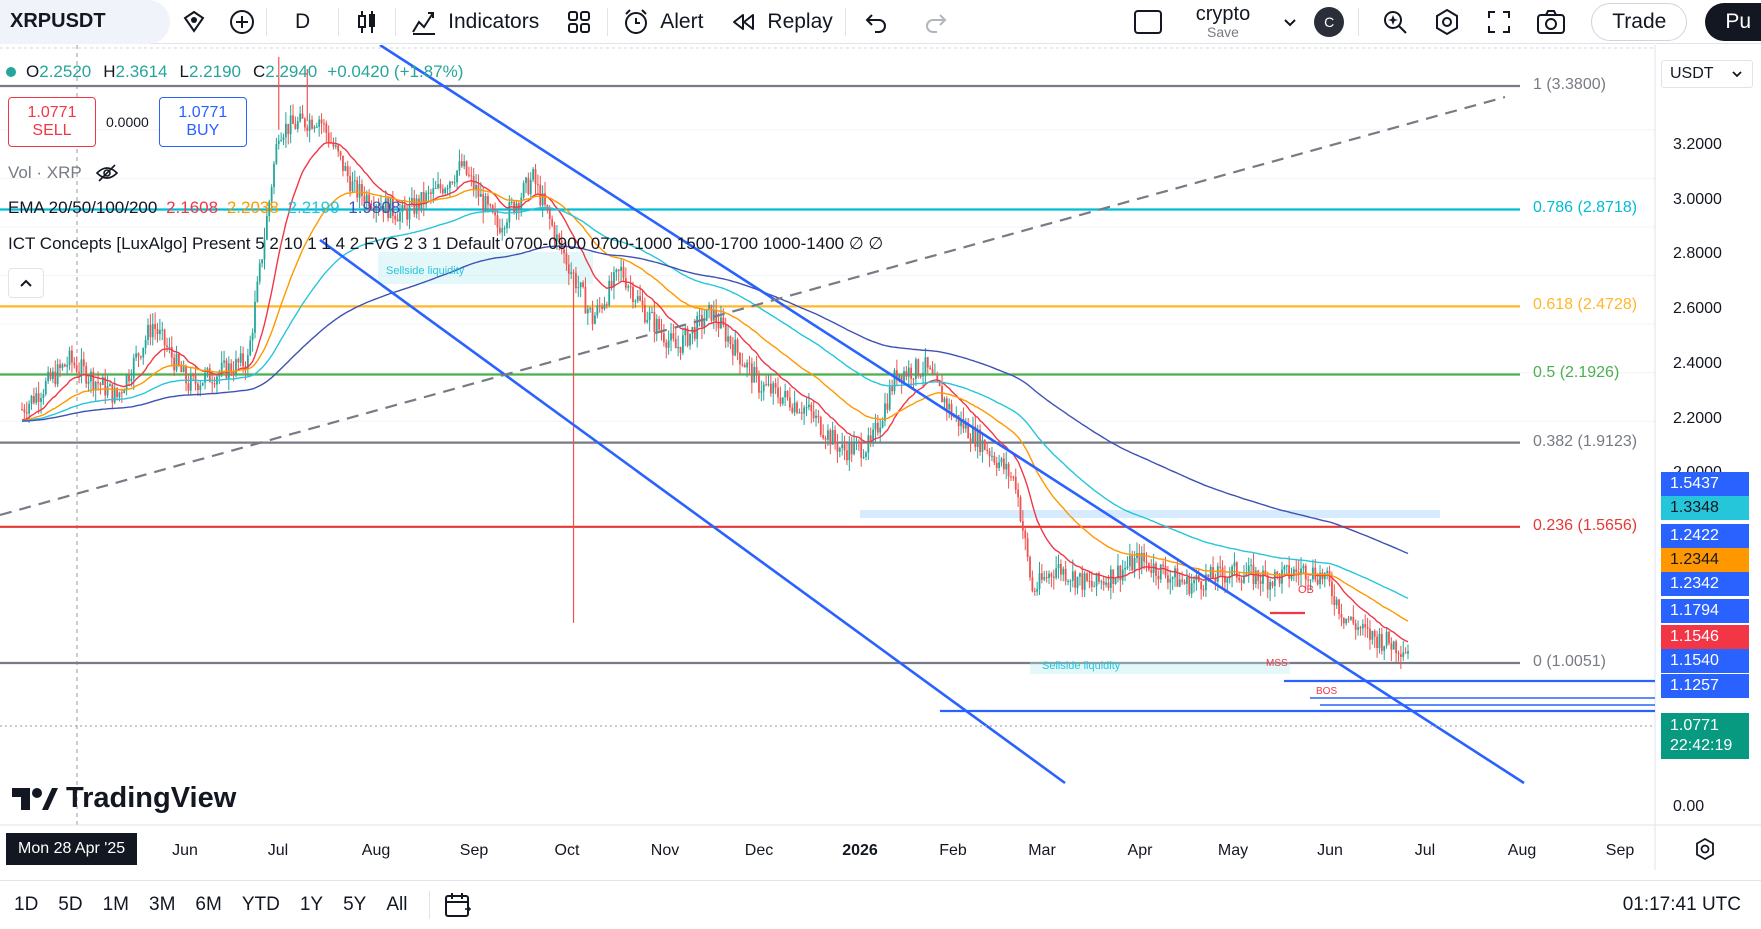 The height and width of the screenshot is (929, 1761). I want to click on undo-button, so click(876, 22).